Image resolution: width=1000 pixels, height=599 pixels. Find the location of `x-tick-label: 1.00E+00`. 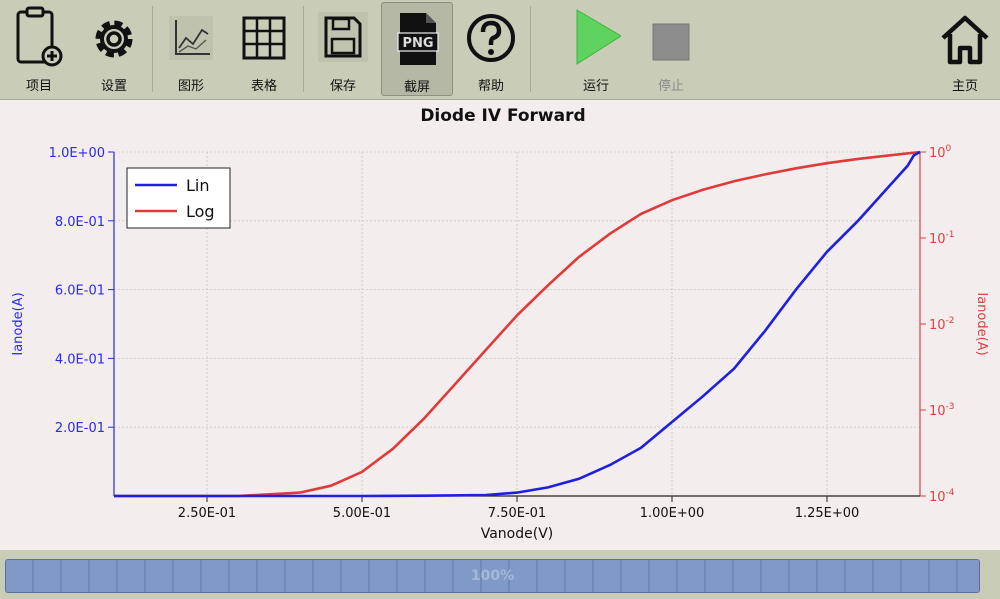

x-tick-label: 1.00E+00 is located at coordinates (672, 513).